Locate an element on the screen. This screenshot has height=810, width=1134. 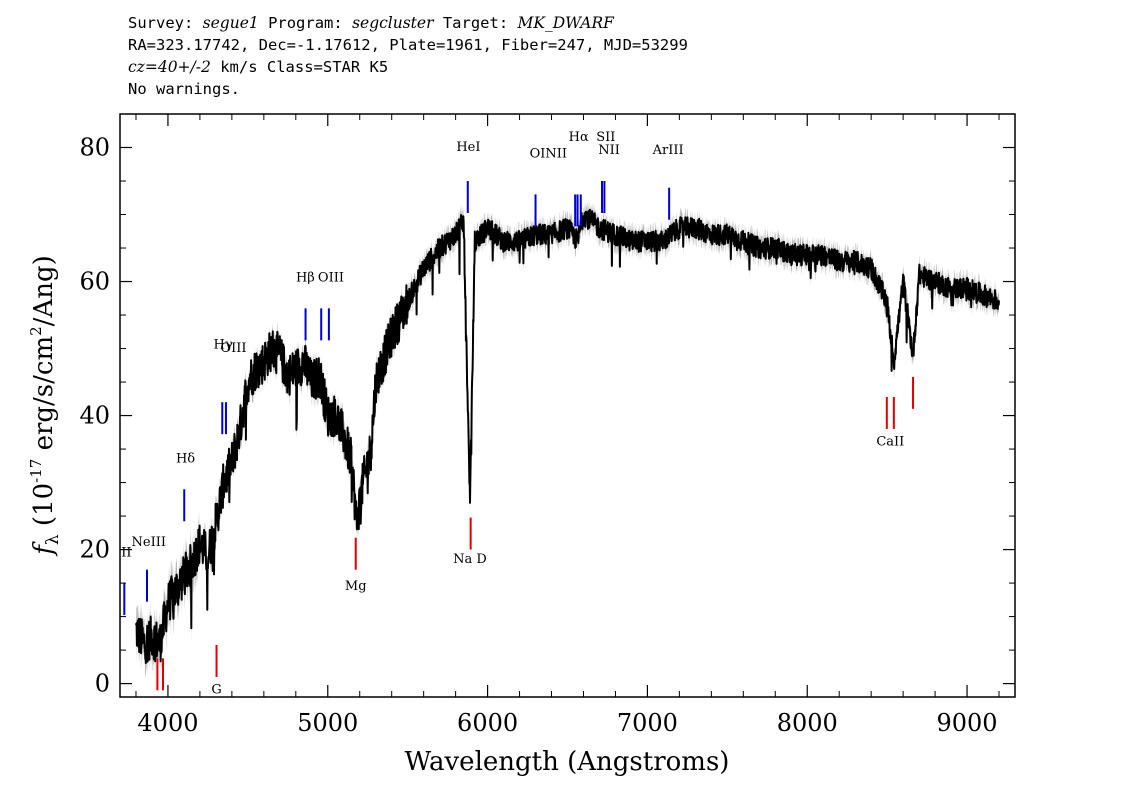
target-label: Target: is located at coordinates (475, 23).